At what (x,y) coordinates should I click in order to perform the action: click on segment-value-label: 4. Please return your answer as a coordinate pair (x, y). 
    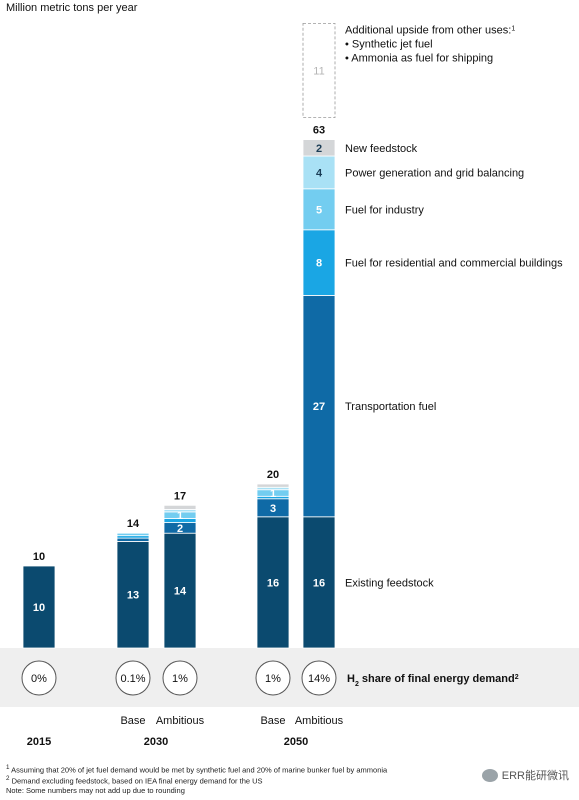
    Looking at the image, I should click on (319, 173).